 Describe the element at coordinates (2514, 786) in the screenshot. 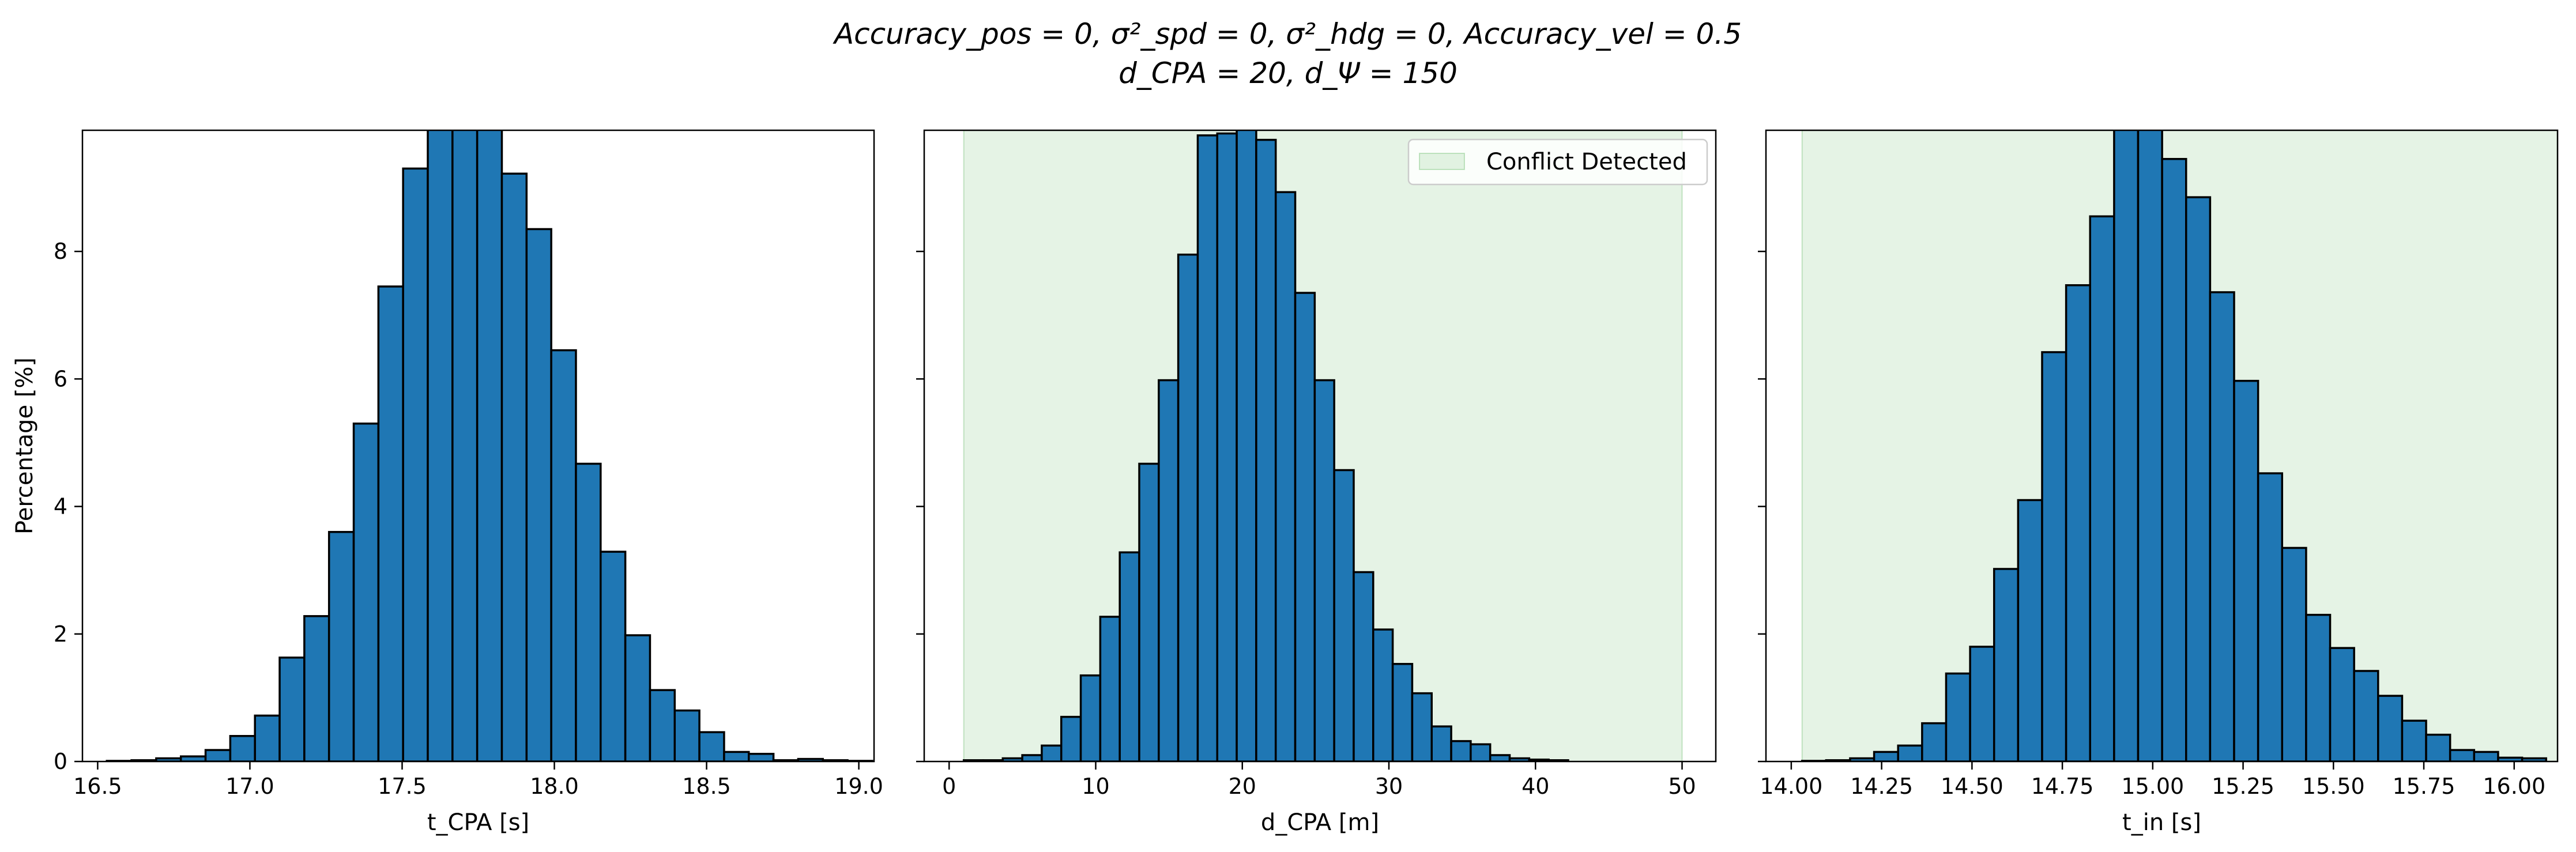

I see `x-tick-label: 16.00` at that location.